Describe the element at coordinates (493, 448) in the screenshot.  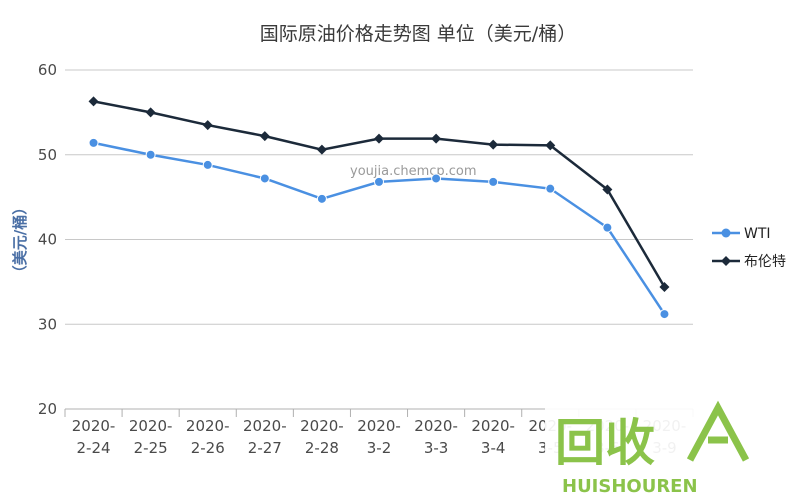
I see `x-tick-label: 3-4` at that location.